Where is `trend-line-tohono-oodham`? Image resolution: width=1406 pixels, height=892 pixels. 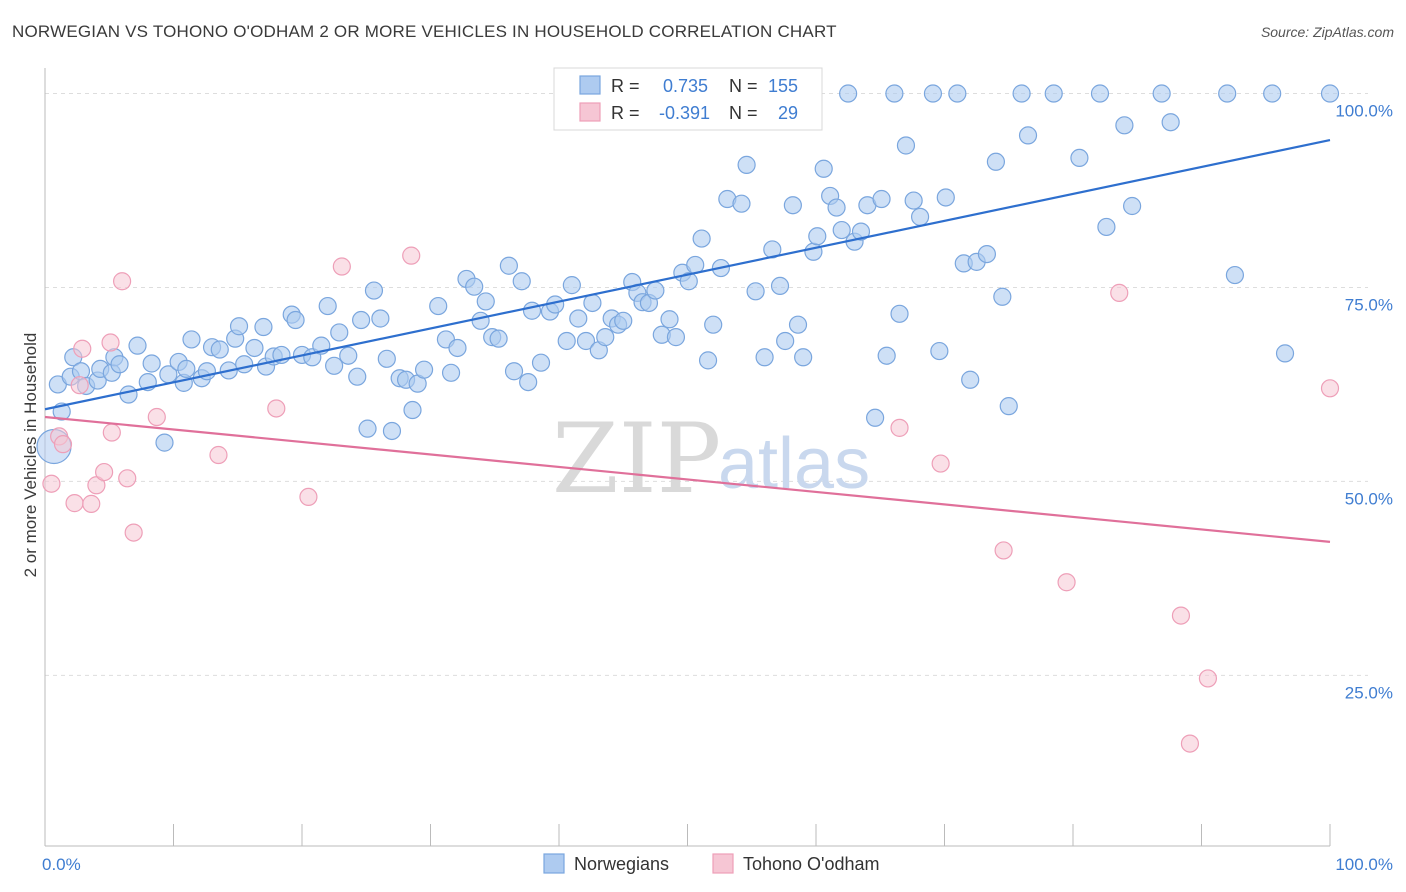 trend-line-tohono-oodham is located at coordinates (687, 479).